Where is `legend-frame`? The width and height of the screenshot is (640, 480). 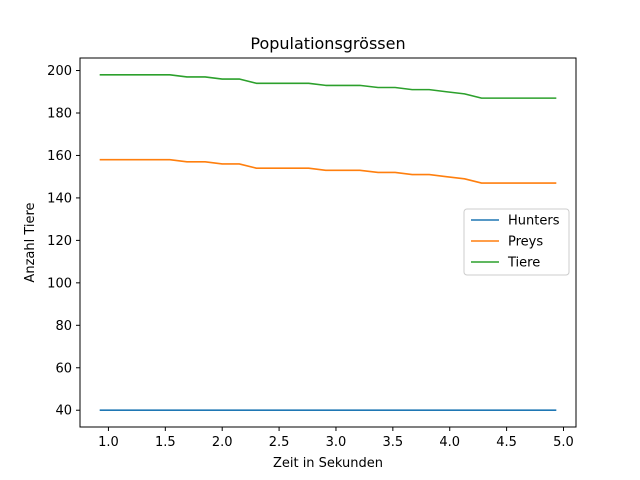
legend-frame is located at coordinates (516, 242).